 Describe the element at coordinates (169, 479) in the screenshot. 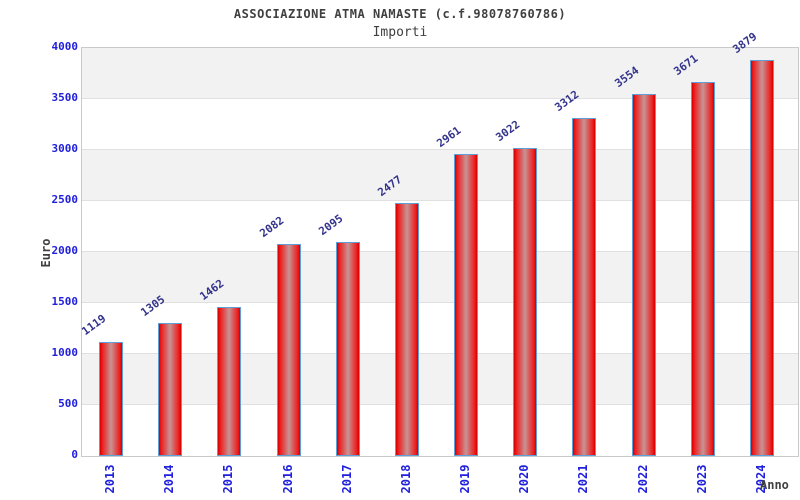

I see `x-tick-label: 2014` at that location.